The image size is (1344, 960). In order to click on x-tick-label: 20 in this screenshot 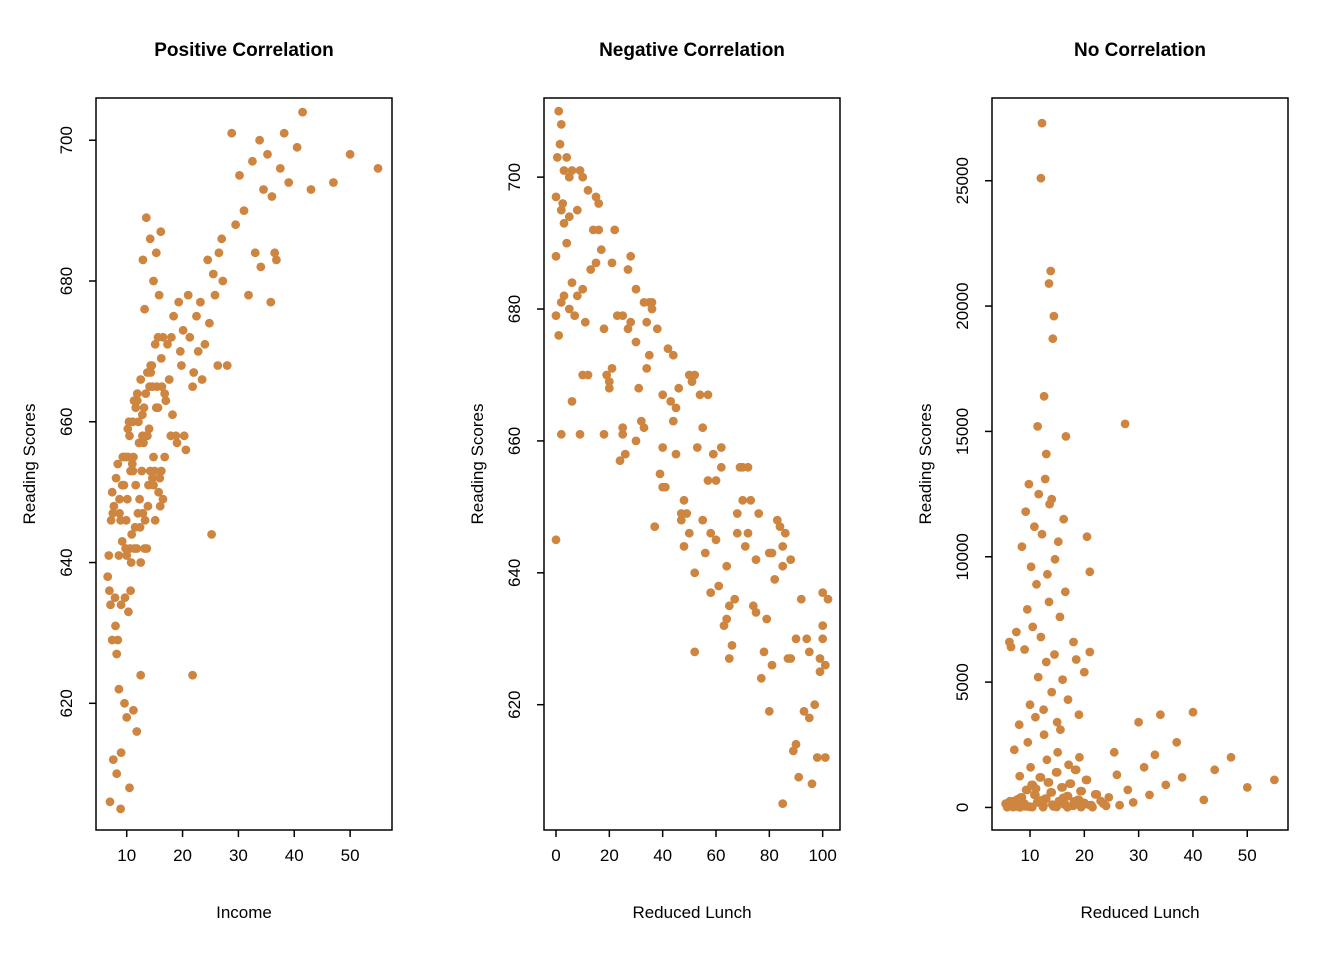, I will do `click(609, 855)`.